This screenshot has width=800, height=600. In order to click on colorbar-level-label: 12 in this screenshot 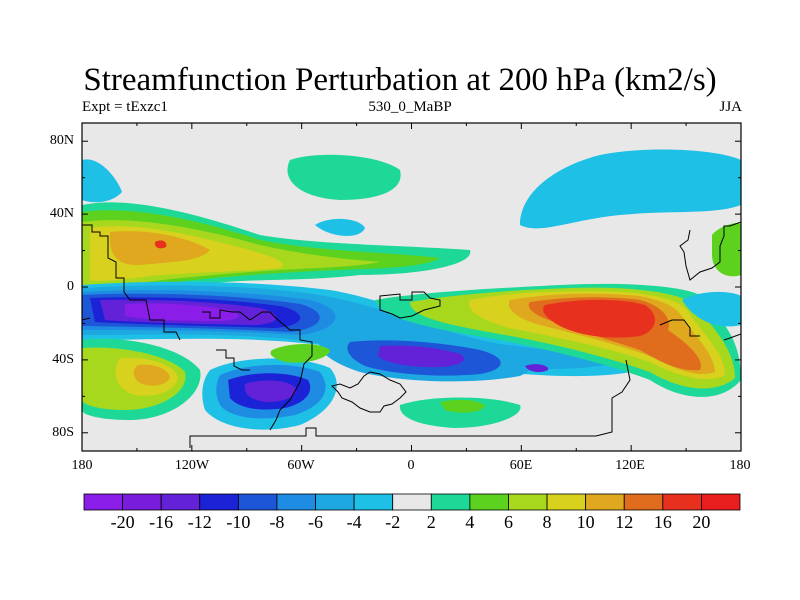, I will do `click(624, 522)`.